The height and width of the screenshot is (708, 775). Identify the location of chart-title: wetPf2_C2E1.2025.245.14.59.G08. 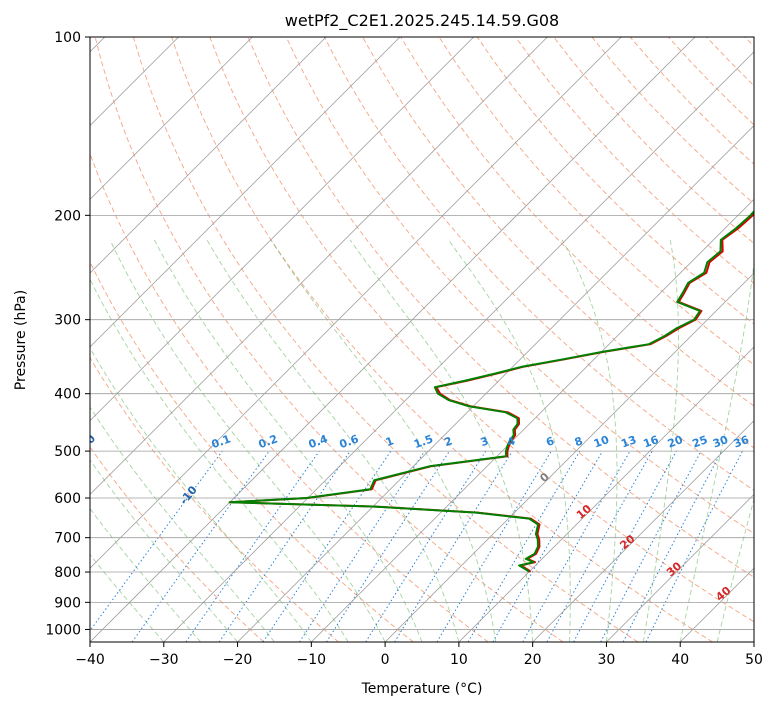
(422, 21).